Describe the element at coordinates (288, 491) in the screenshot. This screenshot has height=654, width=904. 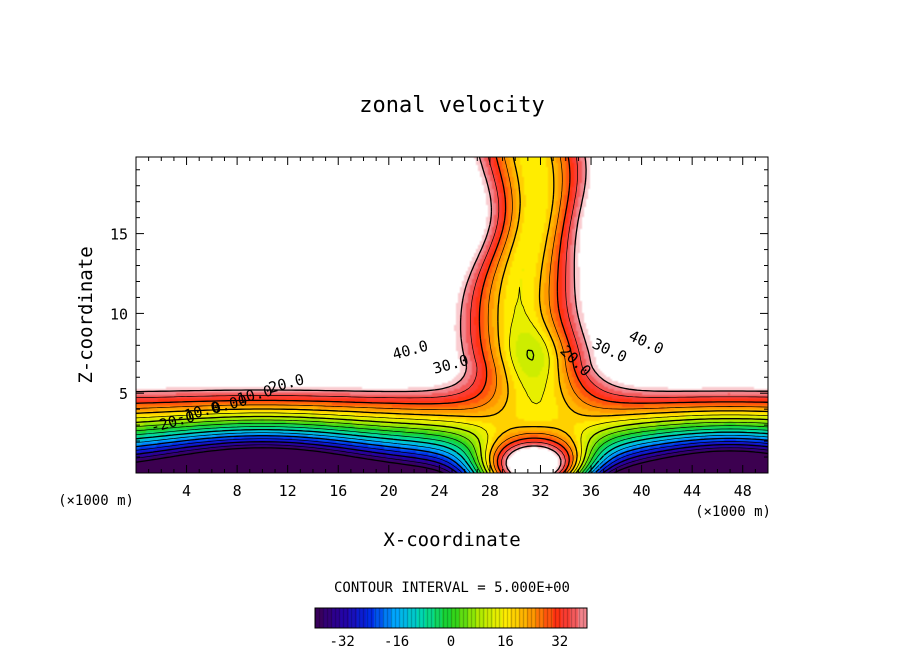
I see `x-tick-label: 12` at that location.